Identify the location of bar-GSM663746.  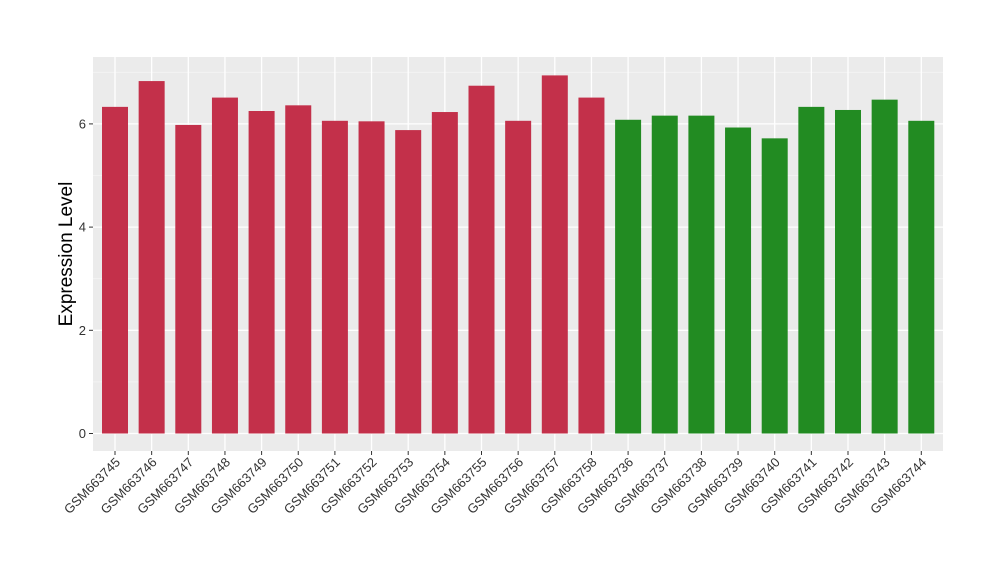
(151, 257).